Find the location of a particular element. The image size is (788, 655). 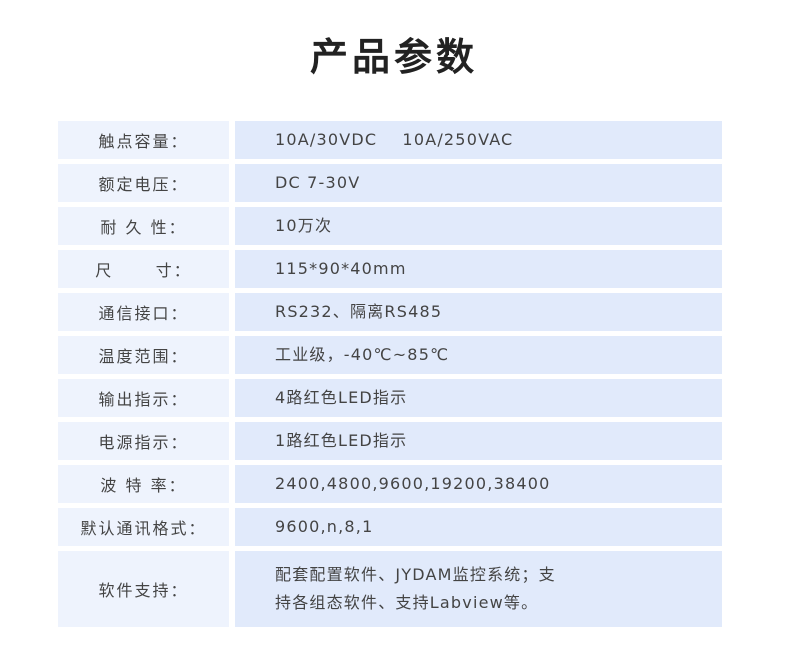

spec-row-baud-rate: 波 特 率： 2400,4800,9600,19200,38400 is located at coordinates (390, 484).